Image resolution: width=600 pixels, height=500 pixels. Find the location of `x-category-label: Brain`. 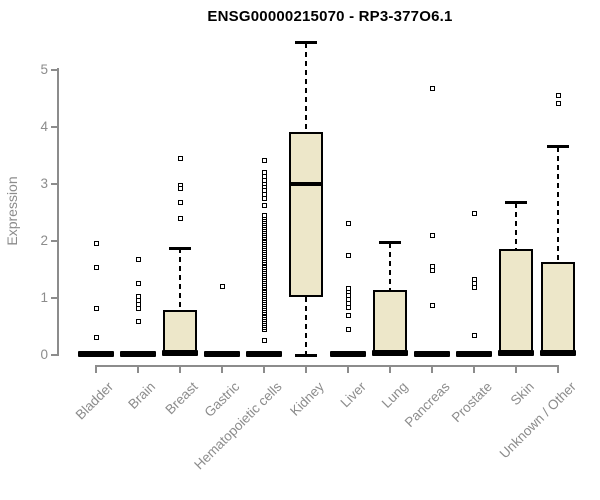

x-category-label: Brain is located at coordinates (142, 395).